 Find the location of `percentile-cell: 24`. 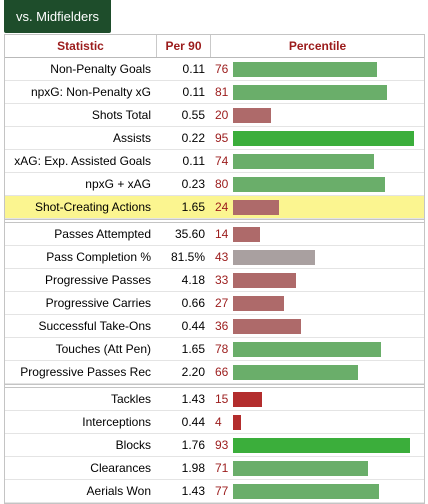

percentile-cell: 24 is located at coordinates (317, 207).